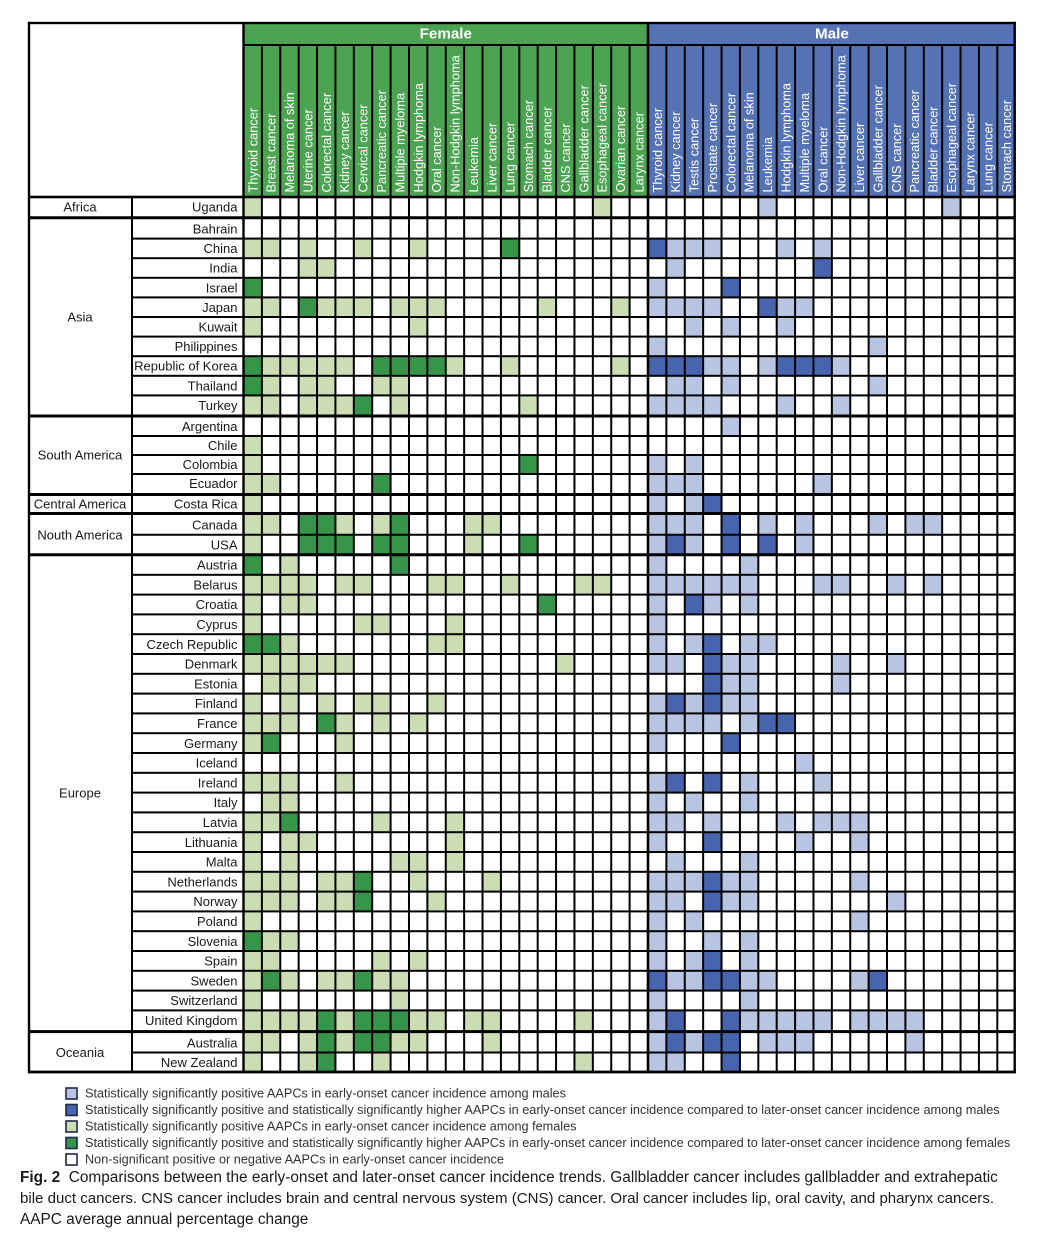  Describe the element at coordinates (206, 504) in the screenshot. I see `svg-text: Costa Rica` at that location.